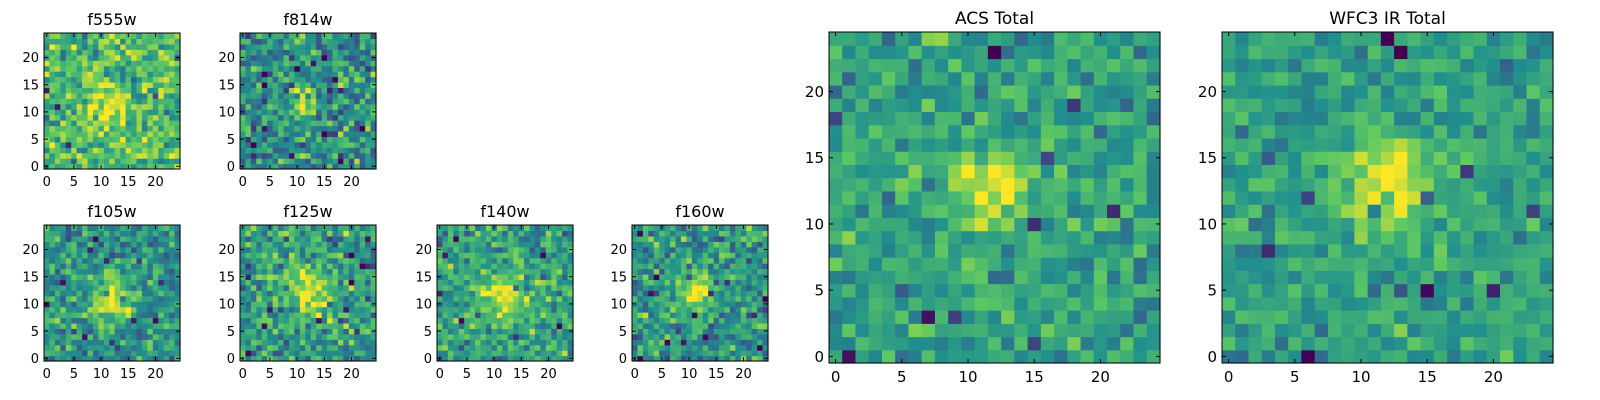 The image size is (1600, 400). Describe the element at coordinates (351, 374) in the screenshot. I see `x-tick-label: 20` at that location.